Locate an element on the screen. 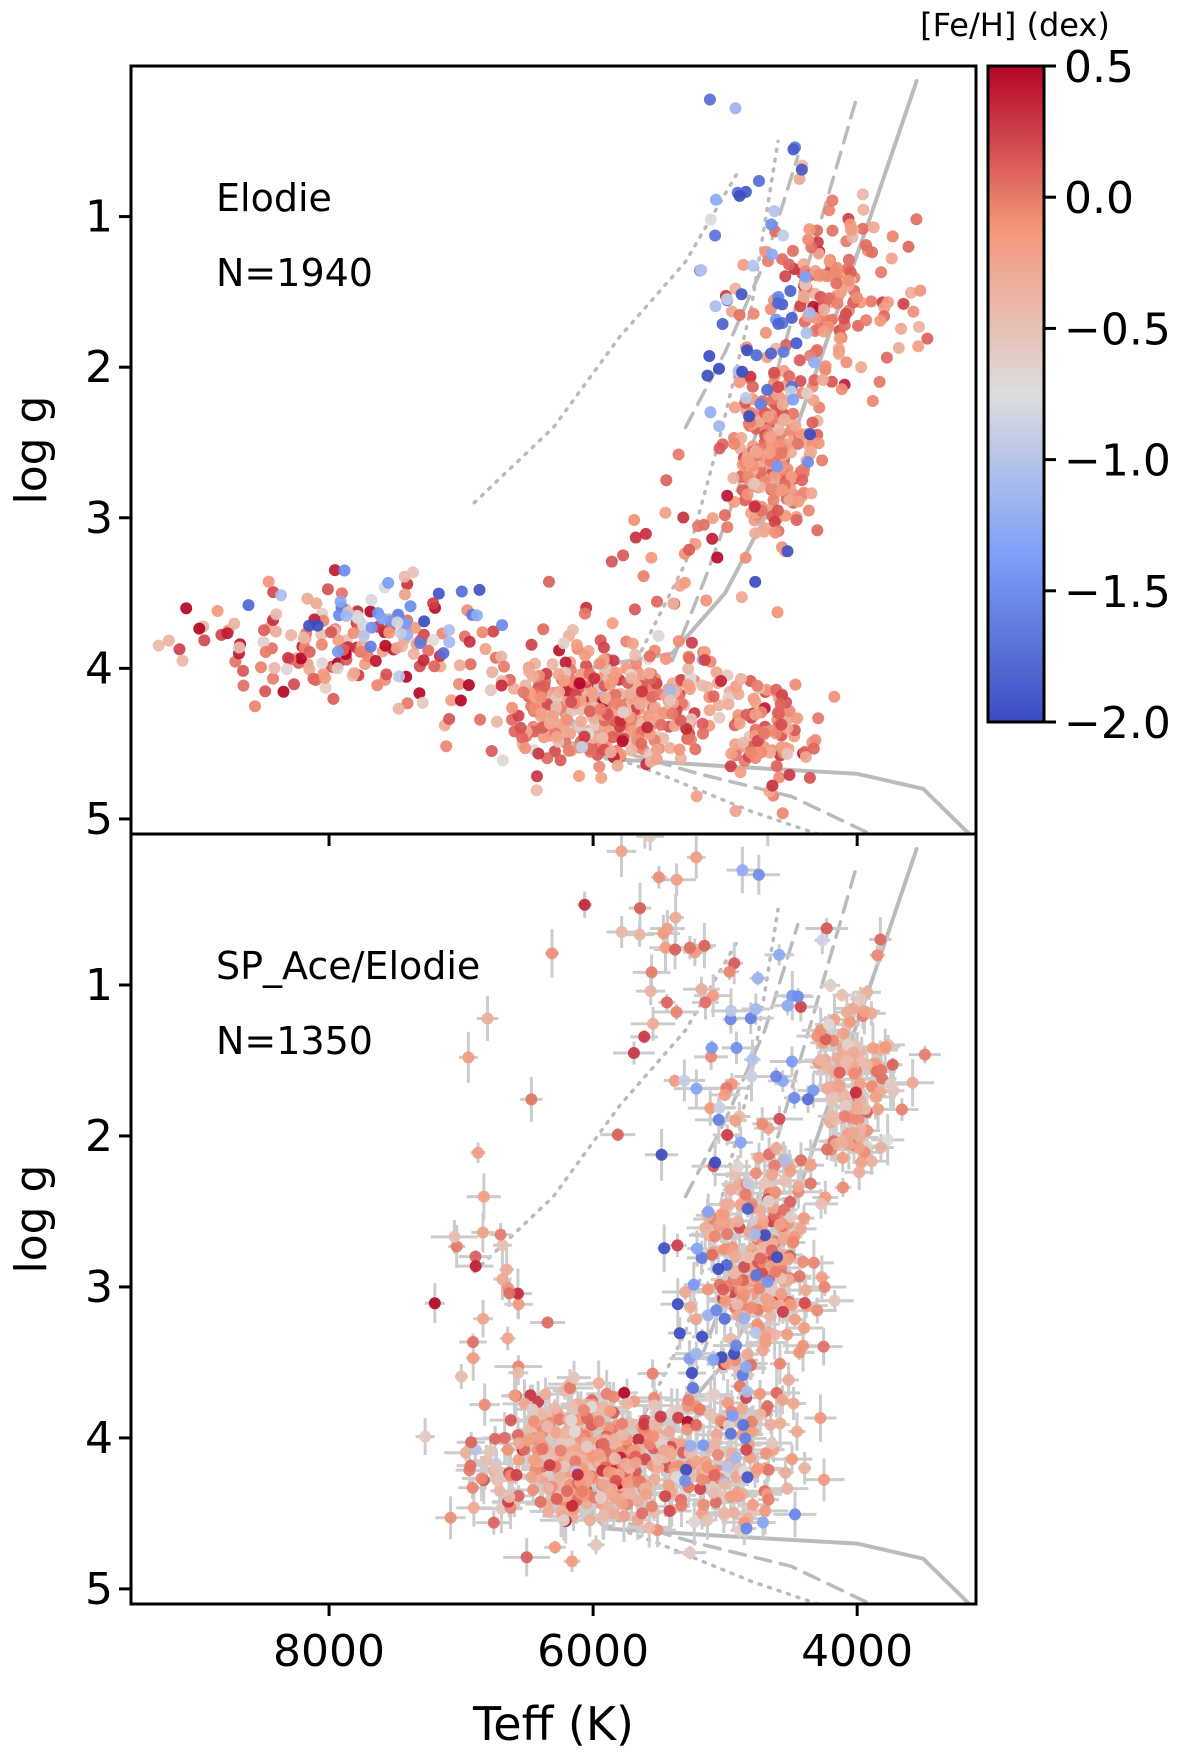 This screenshot has width=1200, height=1760. ytick-label: 3 is located at coordinates (99, 518).